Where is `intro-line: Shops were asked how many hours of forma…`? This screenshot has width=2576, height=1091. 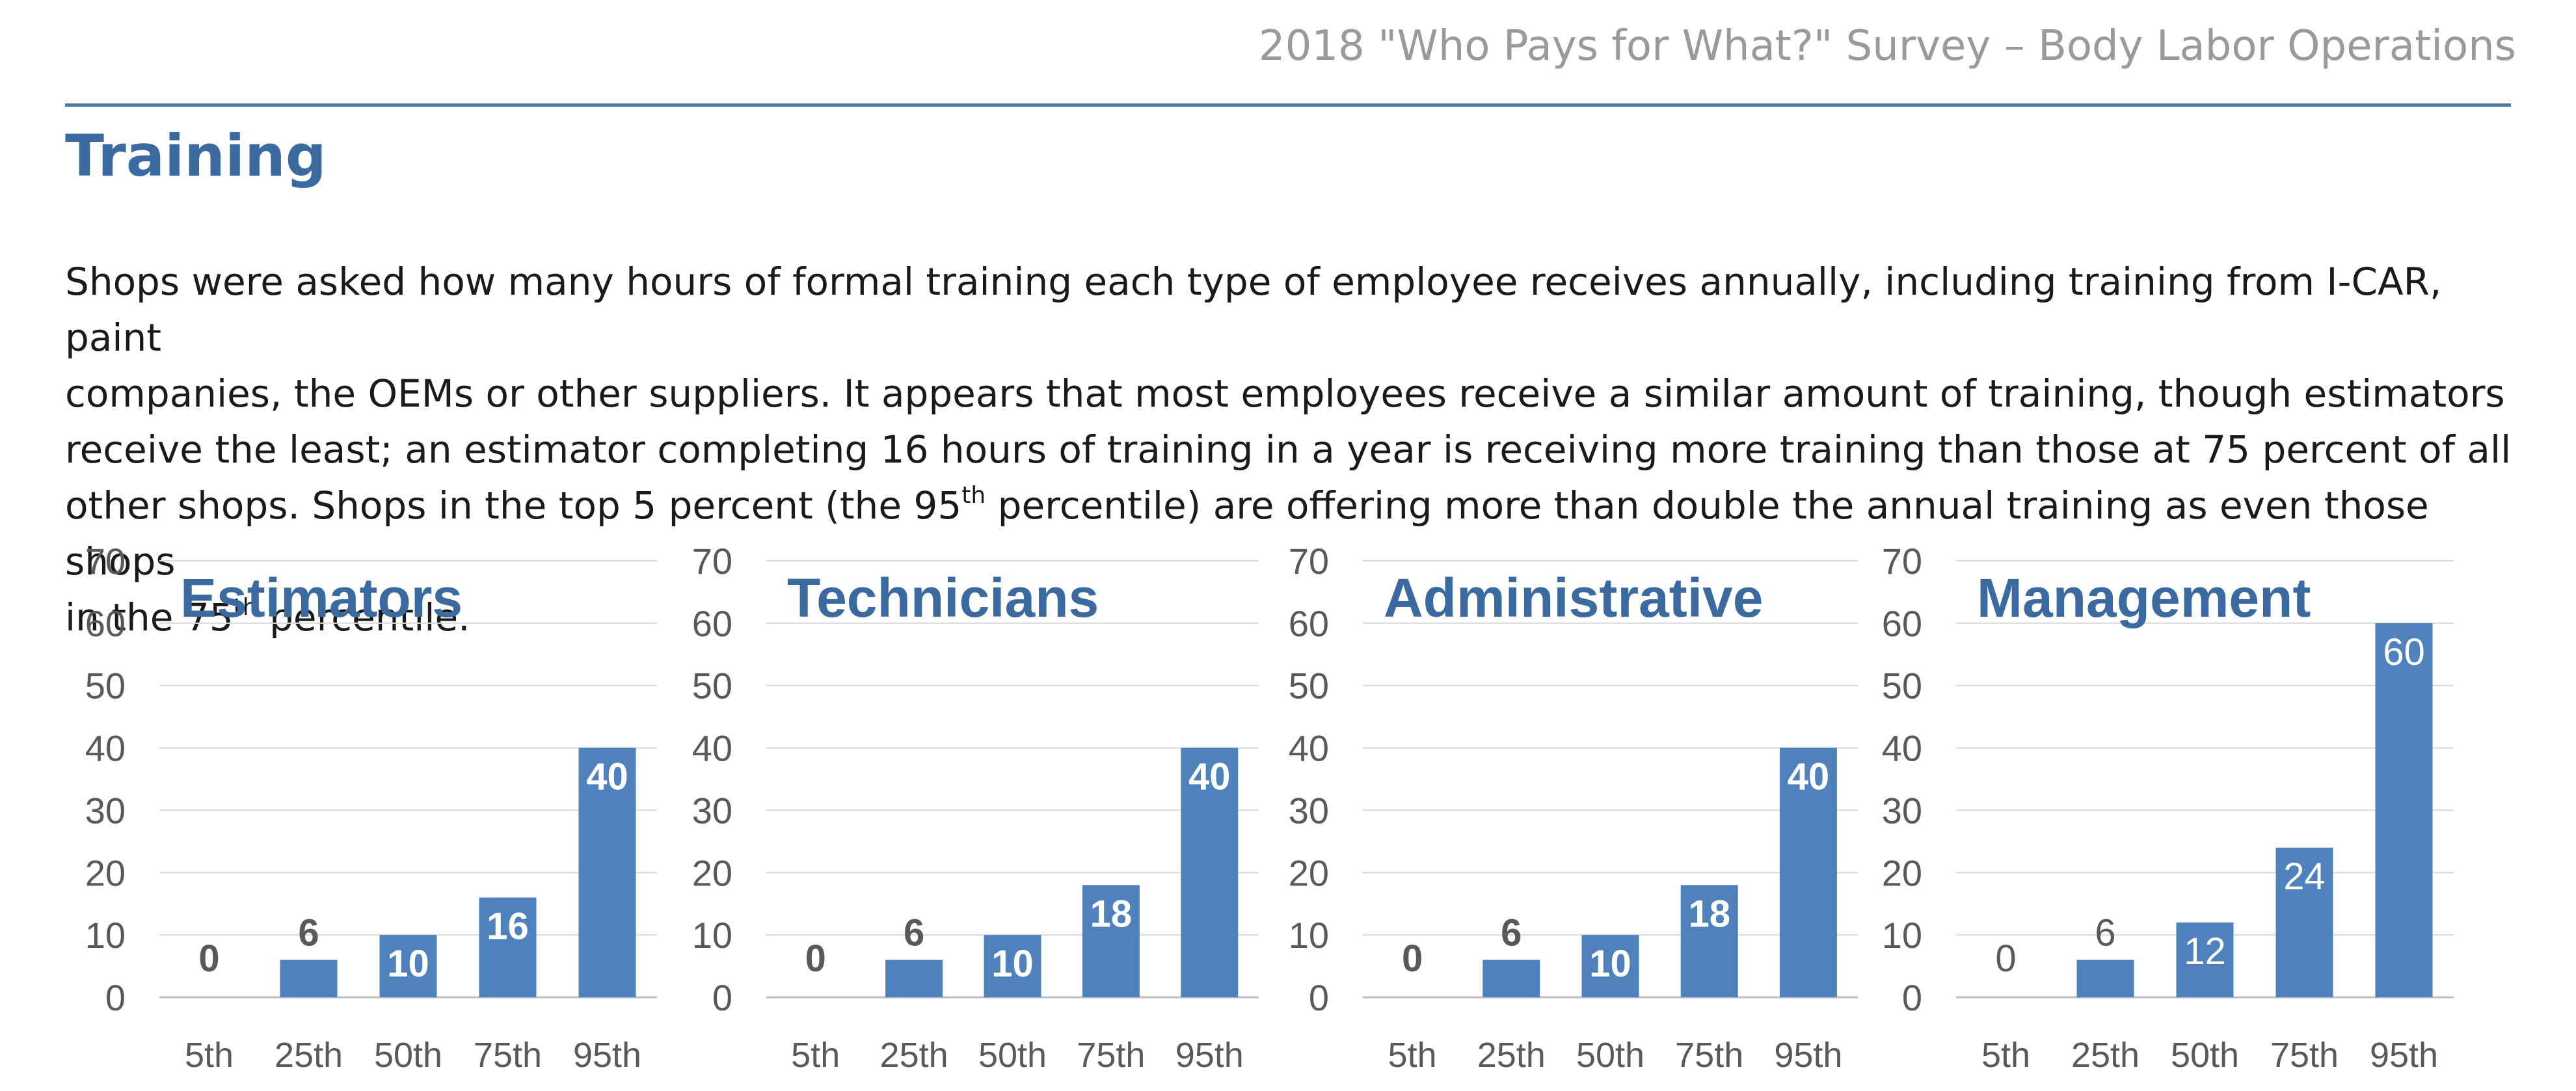 intro-line: Shops were asked how many hours of forma… is located at coordinates (1253, 310).